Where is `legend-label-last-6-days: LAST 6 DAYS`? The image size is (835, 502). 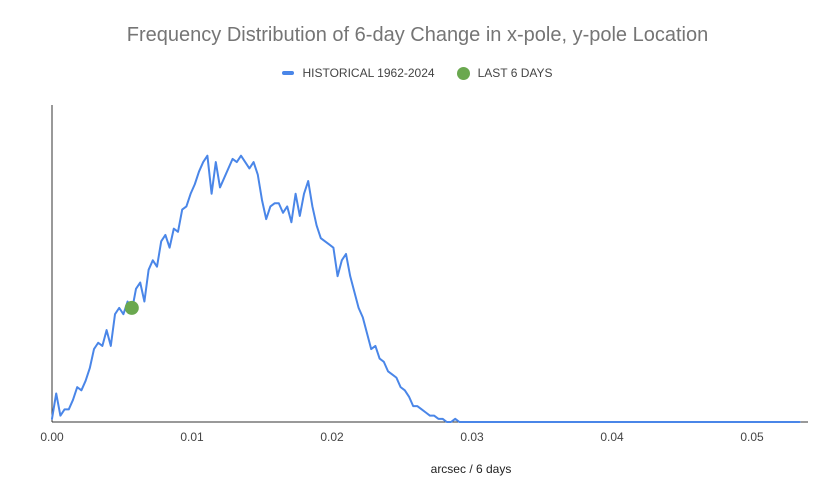
legend-label-last-6-days: LAST 6 DAYS is located at coordinates (515, 73).